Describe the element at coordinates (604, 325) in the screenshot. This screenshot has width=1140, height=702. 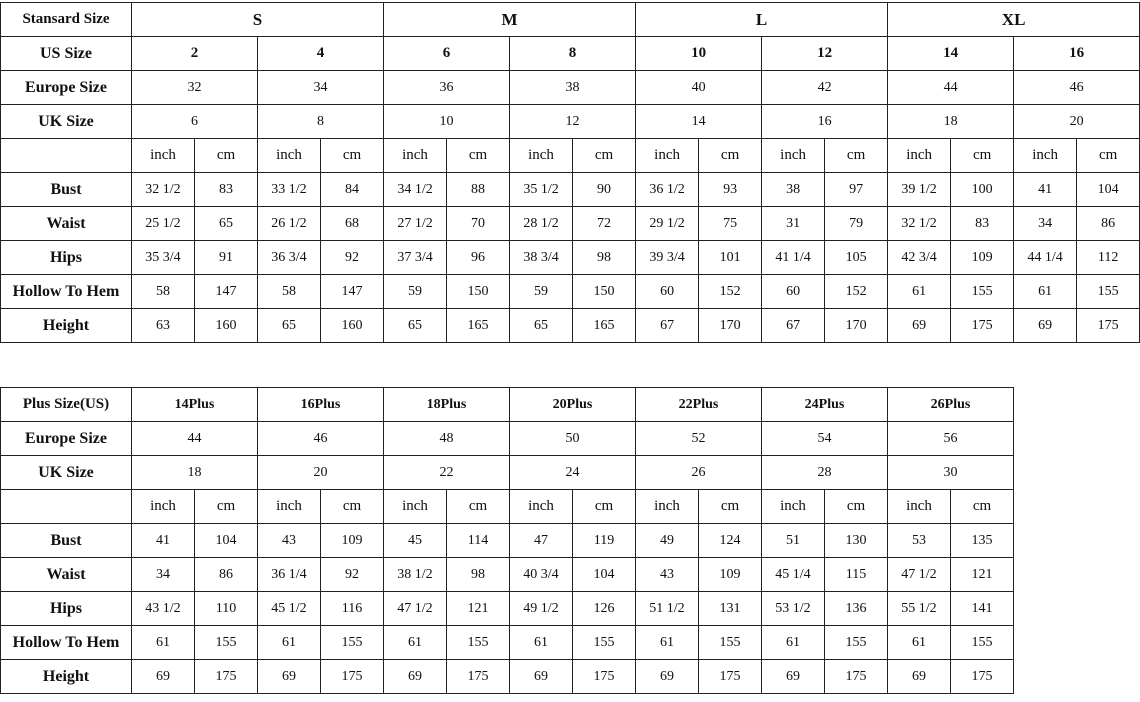
I see `measurement-value: 165` at that location.